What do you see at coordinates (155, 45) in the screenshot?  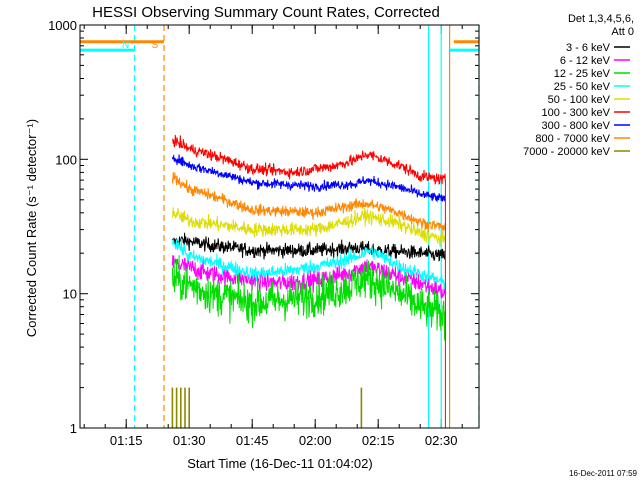 I see `annotation-s: S` at bounding box center [155, 45].